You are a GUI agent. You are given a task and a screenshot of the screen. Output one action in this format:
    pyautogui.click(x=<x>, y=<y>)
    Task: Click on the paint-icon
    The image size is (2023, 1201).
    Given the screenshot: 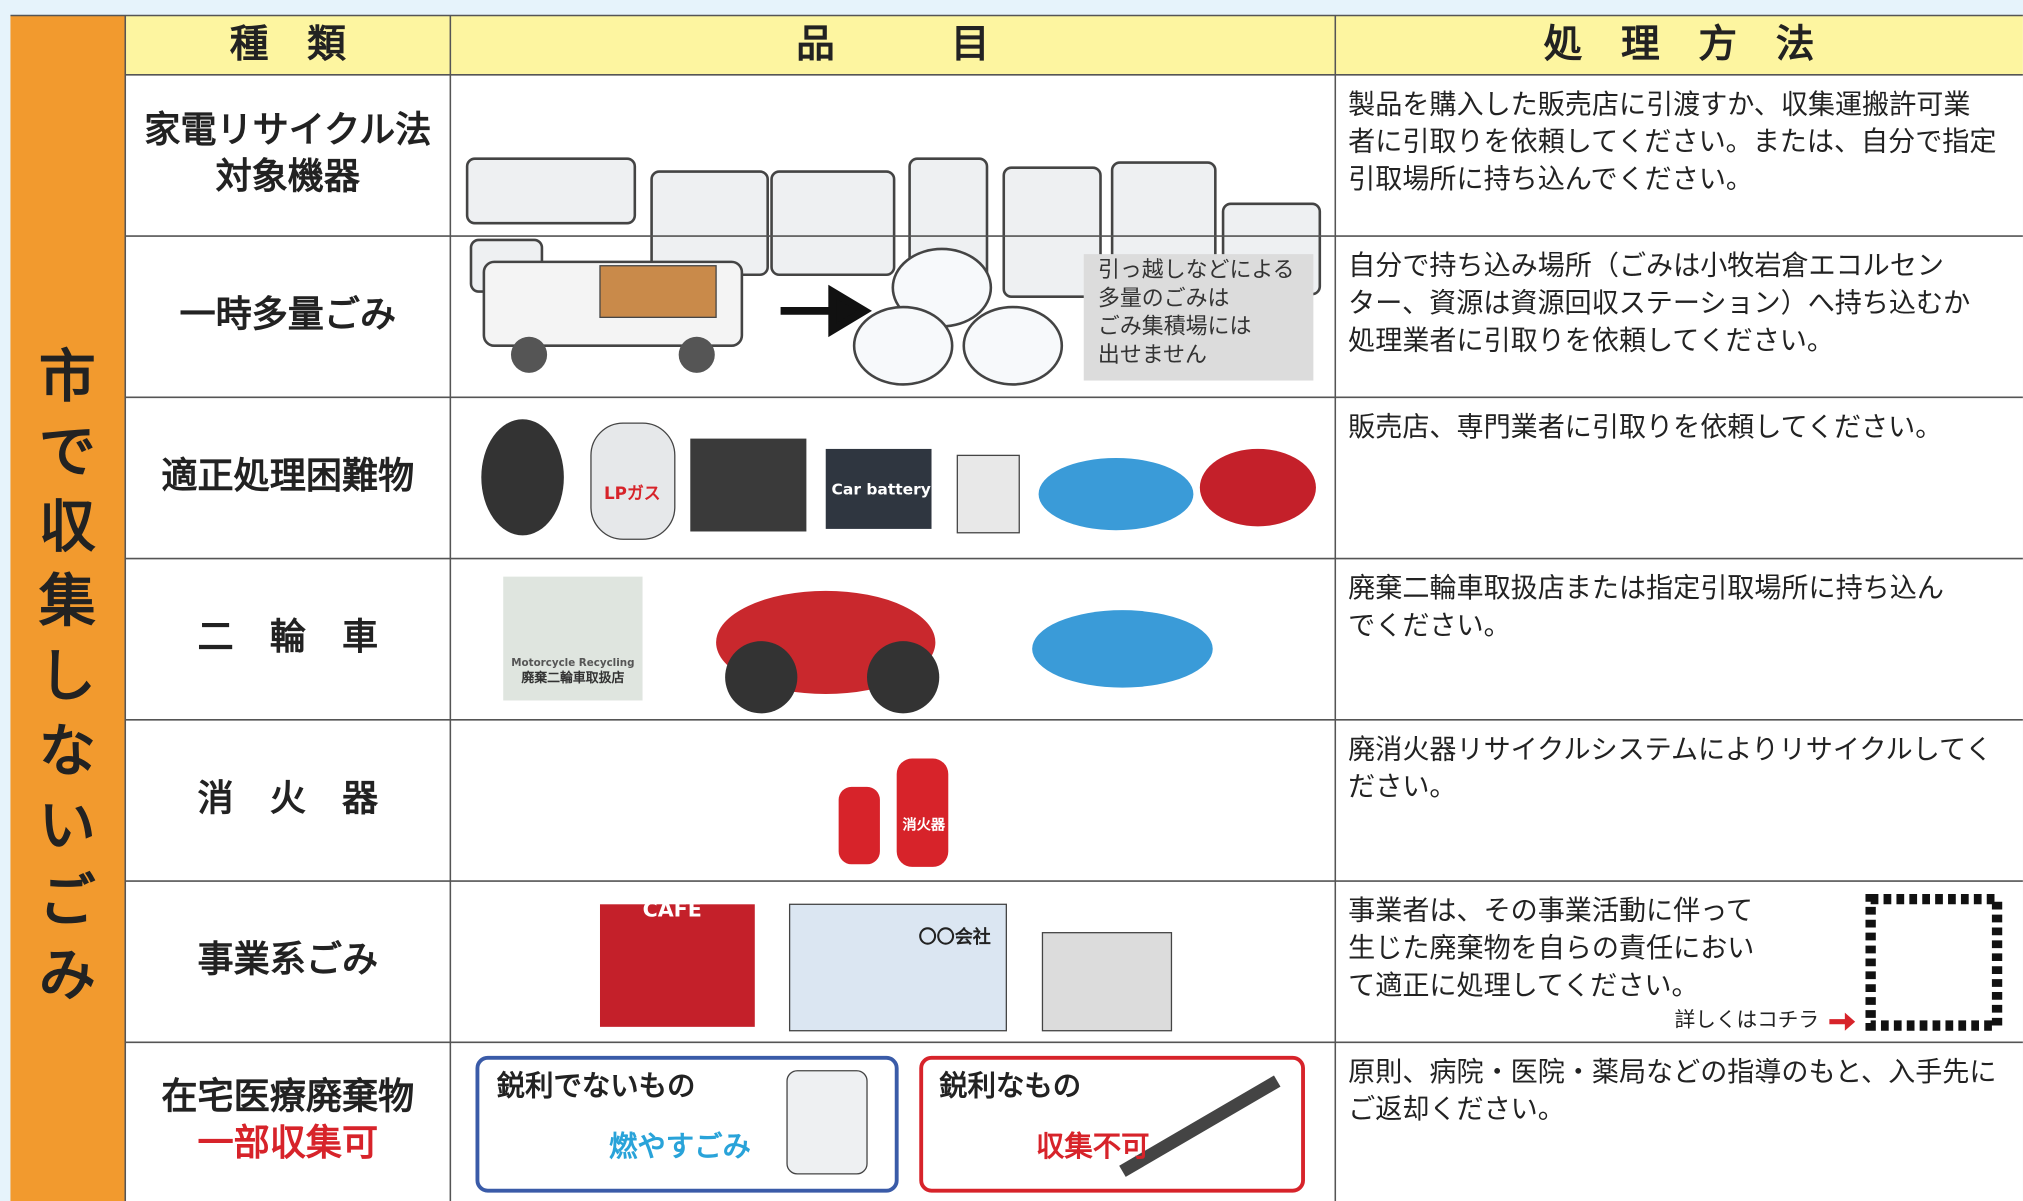 What is the action you would take?
    pyautogui.click(x=988, y=494)
    